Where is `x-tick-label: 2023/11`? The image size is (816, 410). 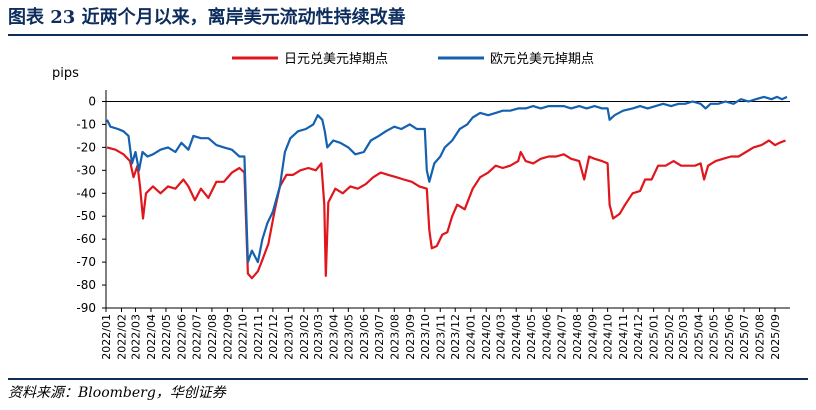 x-tick-label: 2023/11 is located at coordinates (440, 337).